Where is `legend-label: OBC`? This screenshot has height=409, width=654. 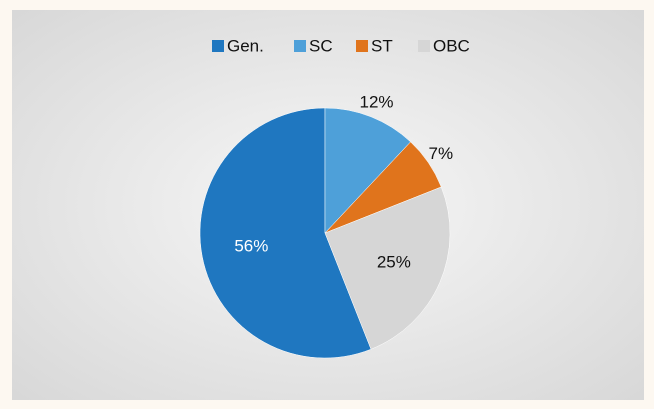 legend-label: OBC is located at coordinates (451, 45).